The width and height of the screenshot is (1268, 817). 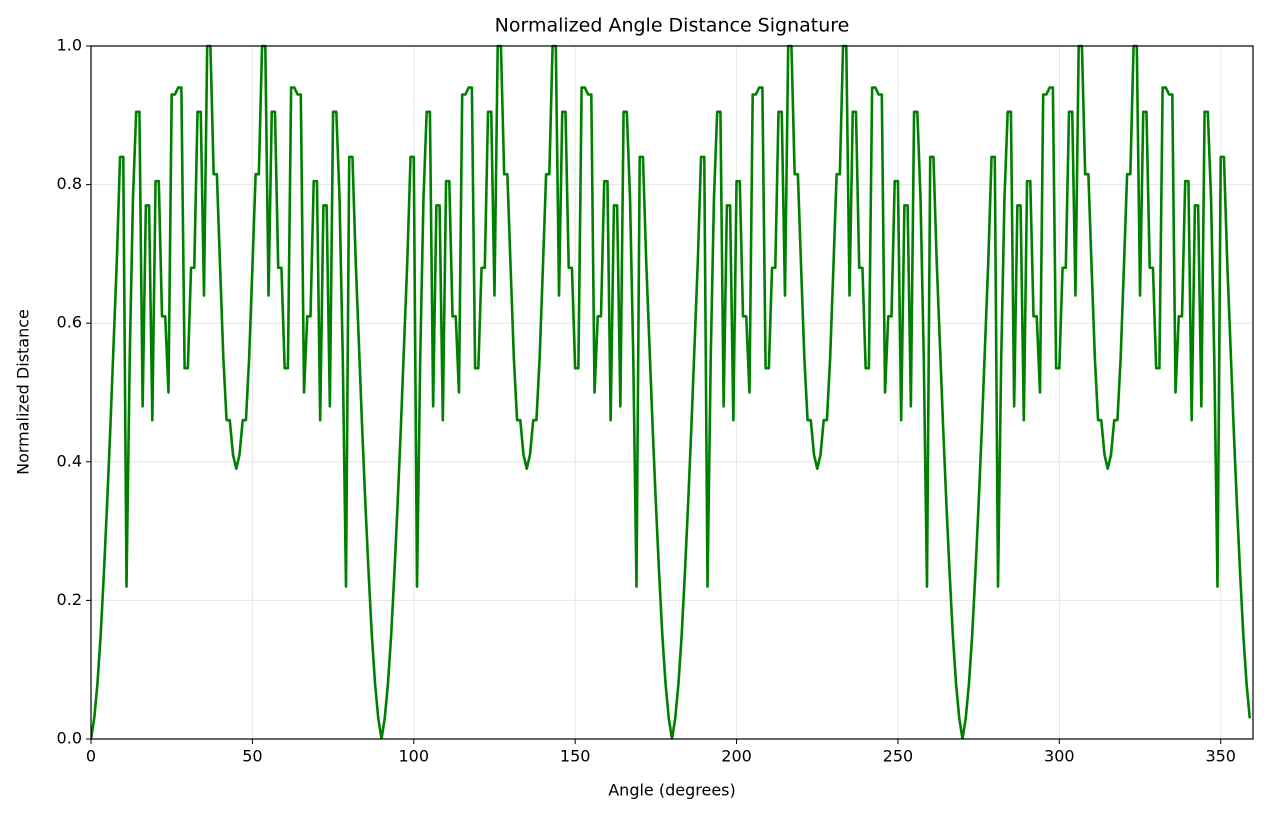 I want to click on x-tick-label: 300, so click(x=1059, y=756).